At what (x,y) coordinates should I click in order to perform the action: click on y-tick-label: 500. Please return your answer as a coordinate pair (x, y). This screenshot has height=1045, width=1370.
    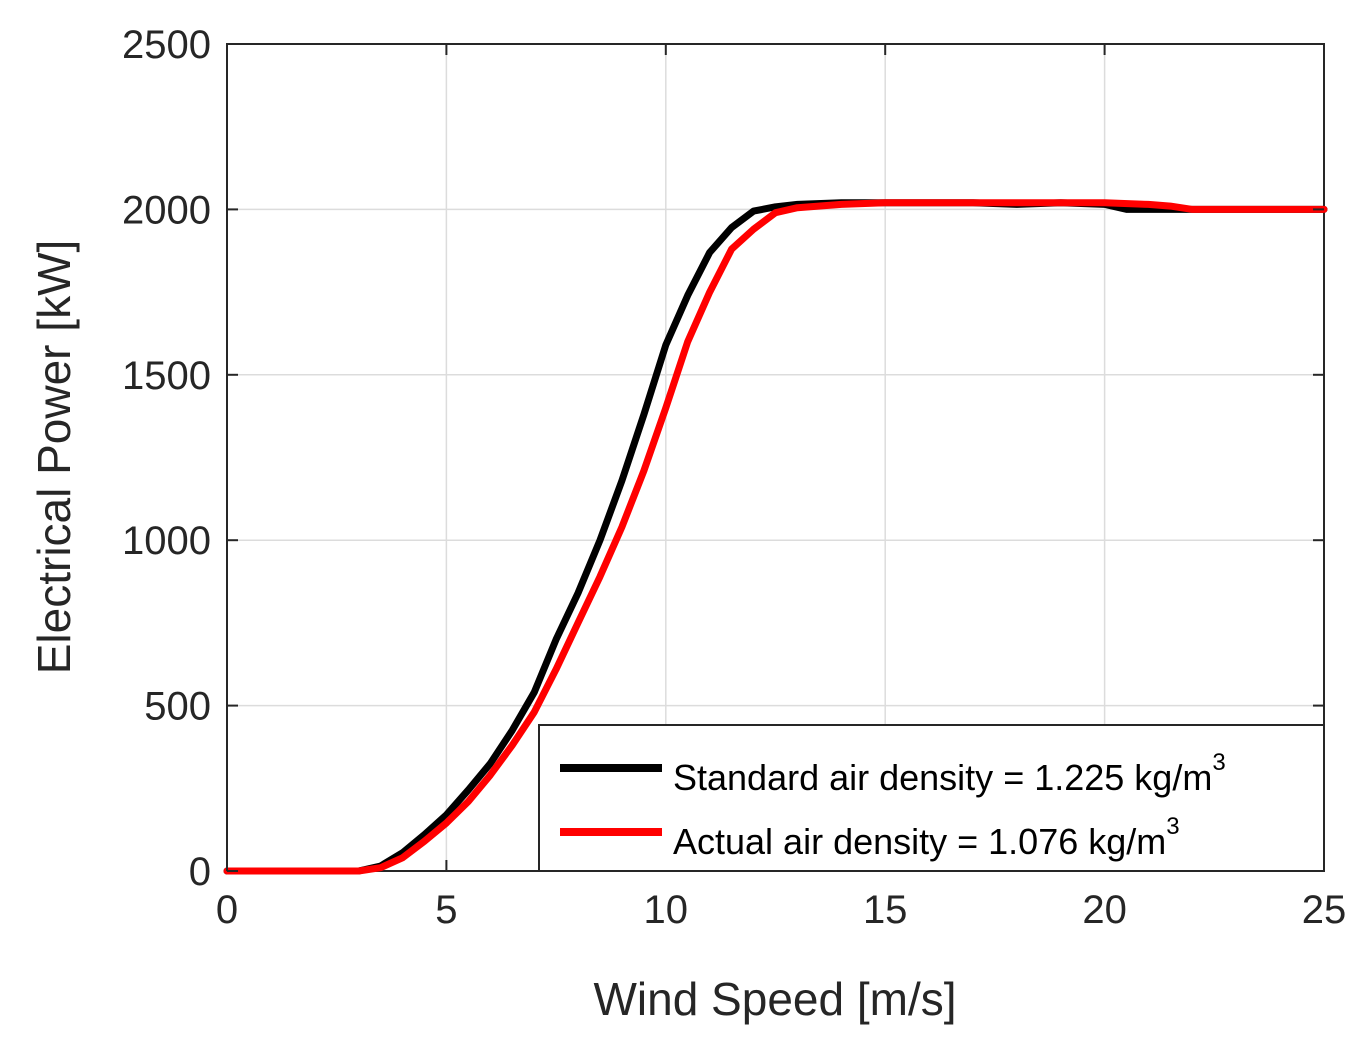
    Looking at the image, I should click on (177, 707).